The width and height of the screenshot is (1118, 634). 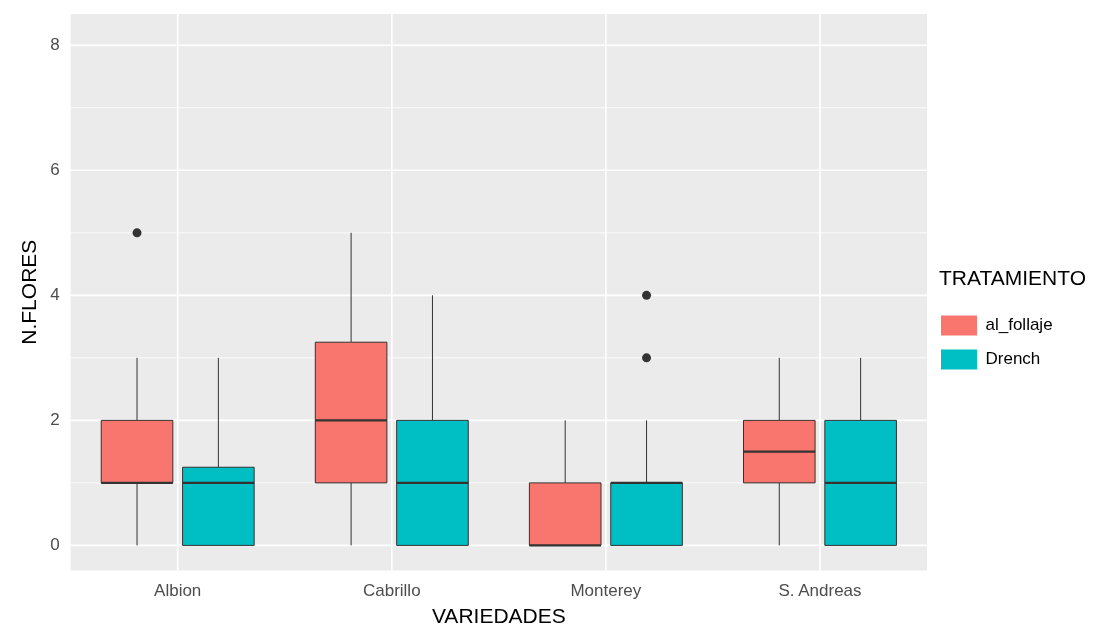 I want to click on x-axis-title: VARIEDADES, so click(x=498, y=616).